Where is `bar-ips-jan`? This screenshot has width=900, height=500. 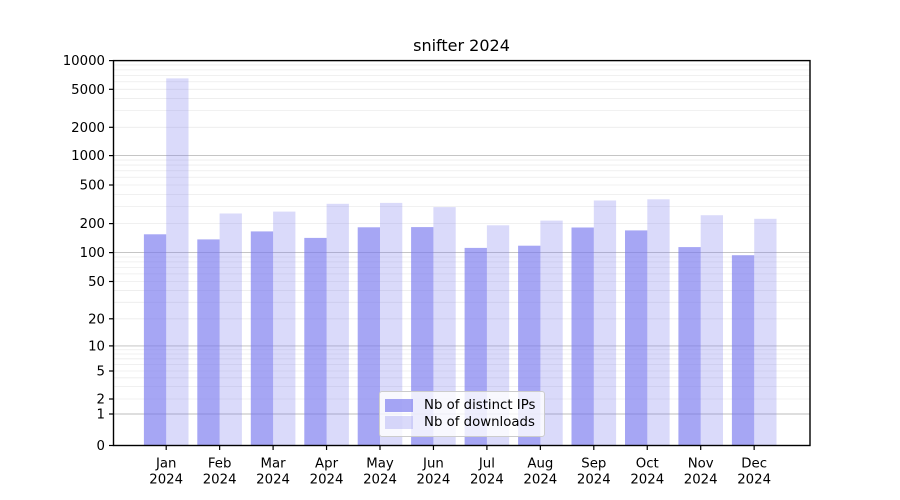 bar-ips-jan is located at coordinates (155, 340).